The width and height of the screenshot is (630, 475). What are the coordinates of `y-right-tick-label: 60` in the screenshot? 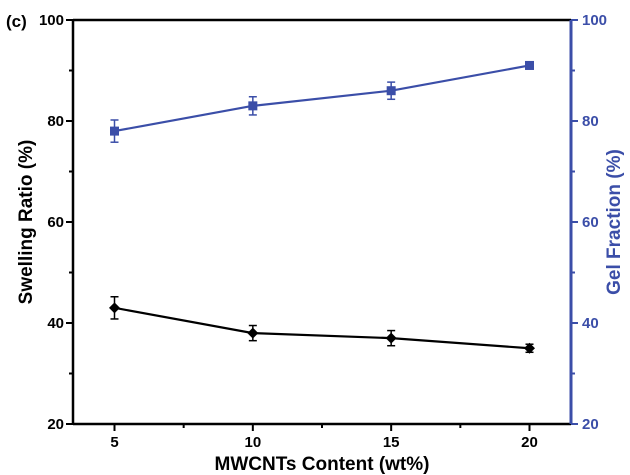 It's located at (590, 222).